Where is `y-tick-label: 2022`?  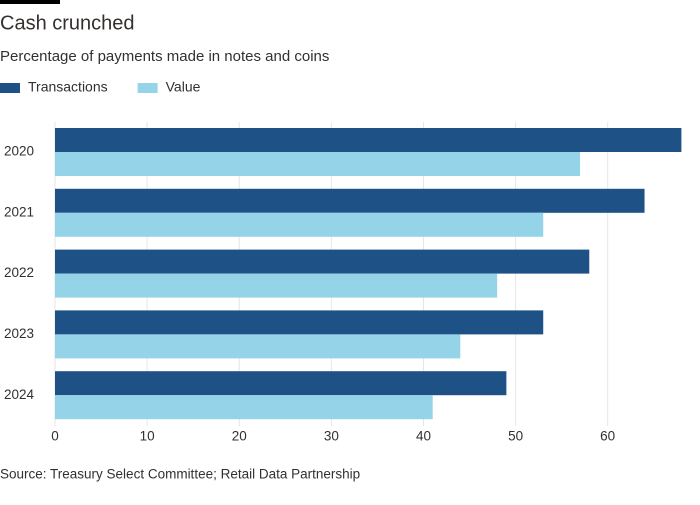 y-tick-label: 2022 is located at coordinates (19, 272).